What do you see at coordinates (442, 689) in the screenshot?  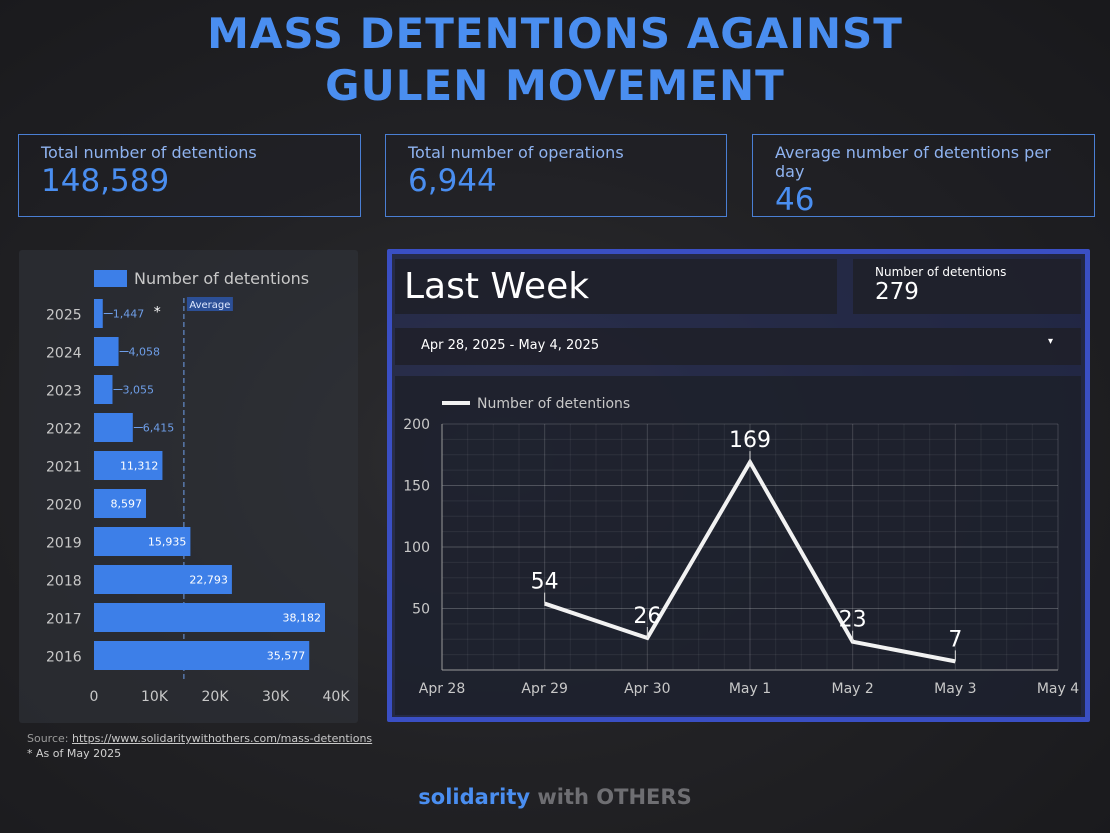 I see `x-tick-label: Apr 28` at bounding box center [442, 689].